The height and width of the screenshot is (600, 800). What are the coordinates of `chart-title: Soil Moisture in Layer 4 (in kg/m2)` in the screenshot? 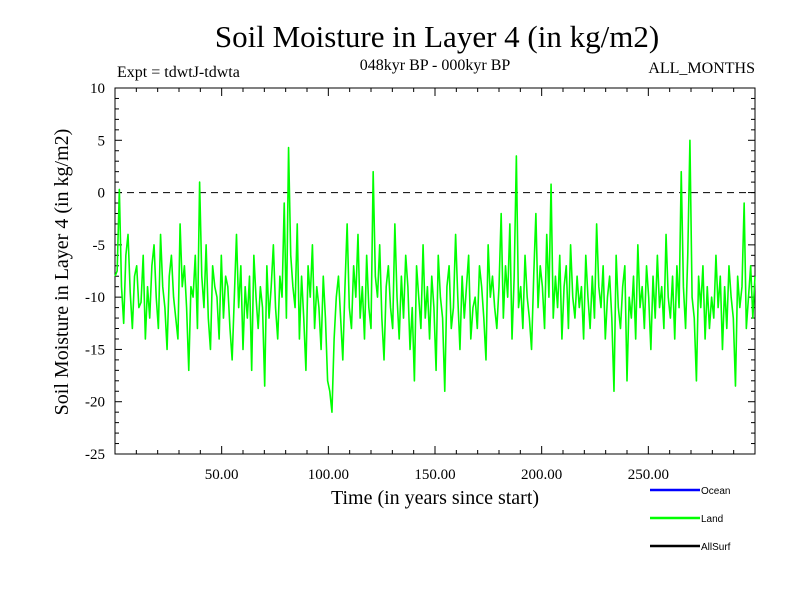 It's located at (437, 36).